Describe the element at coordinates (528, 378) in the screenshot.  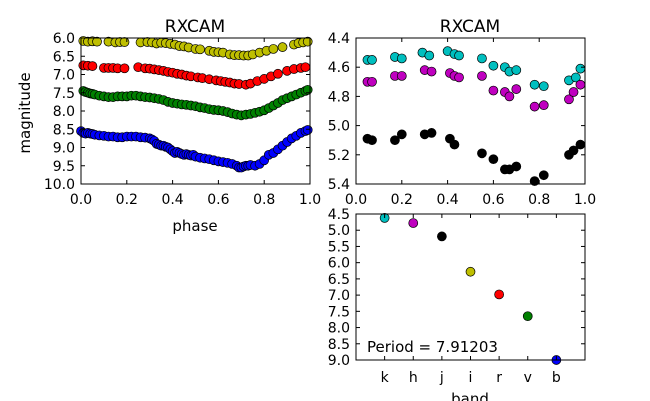
I see `panel3-xtick-label-v: v` at that location.